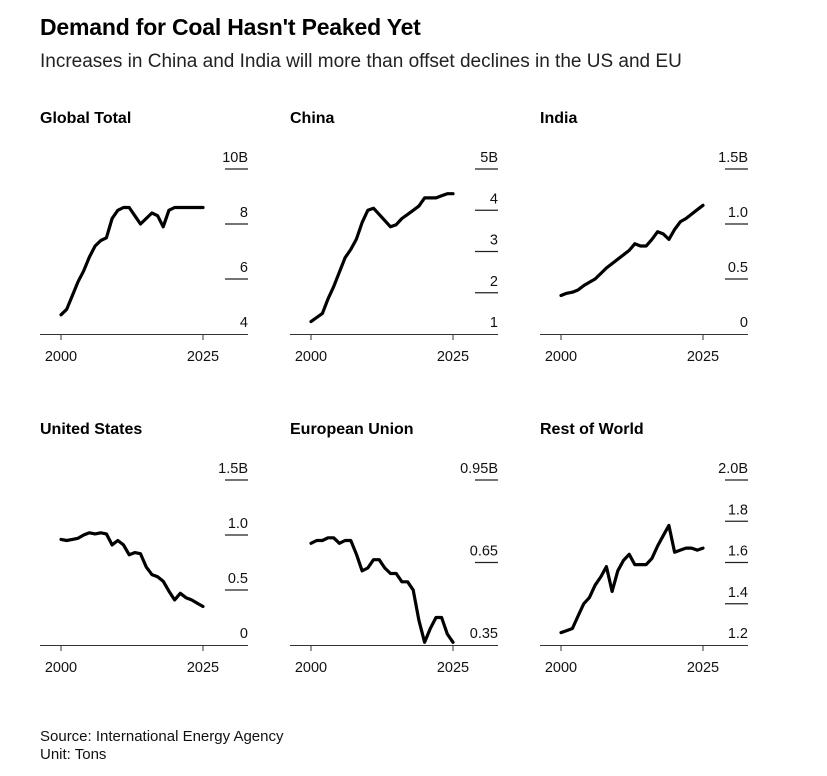 The width and height of the screenshot is (827, 776). I want to click on y-tick-label: 1, so click(494, 323).